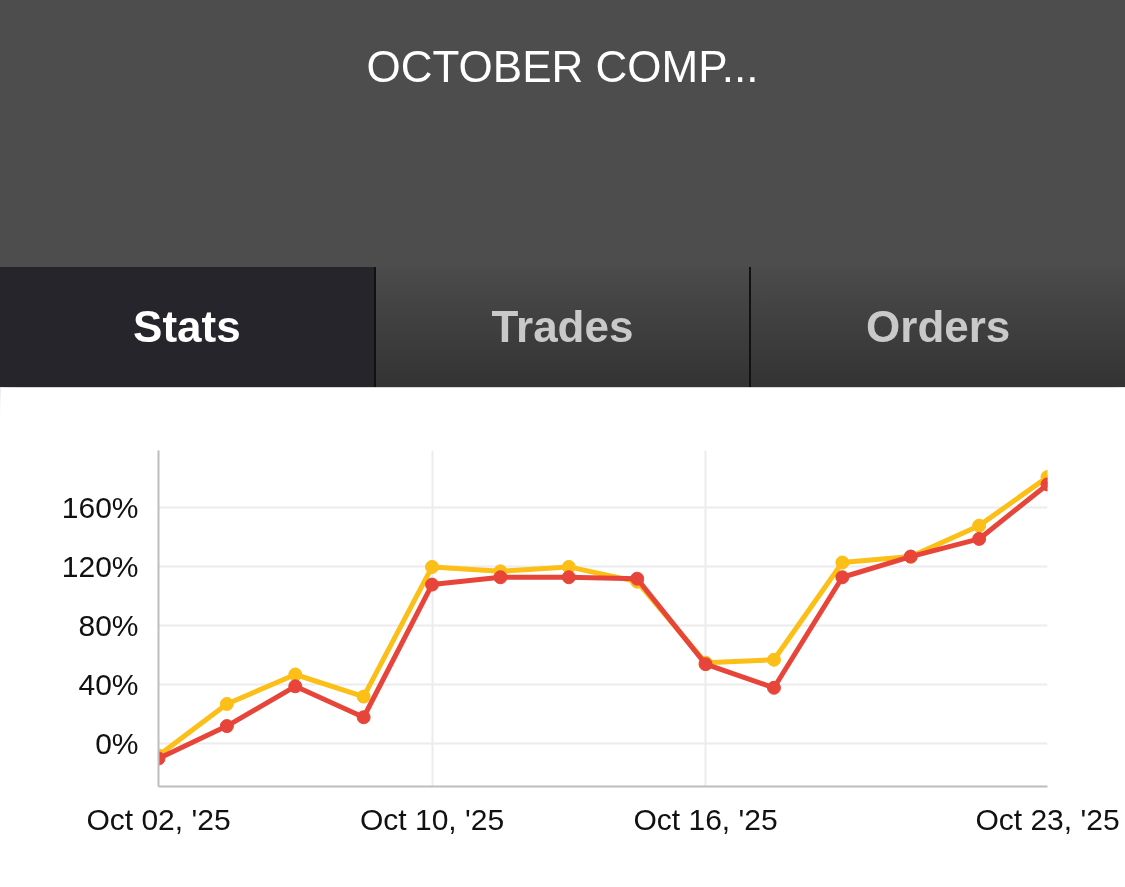 The width and height of the screenshot is (1125, 887). I want to click on y-tick-label: 80%, so click(108, 626).